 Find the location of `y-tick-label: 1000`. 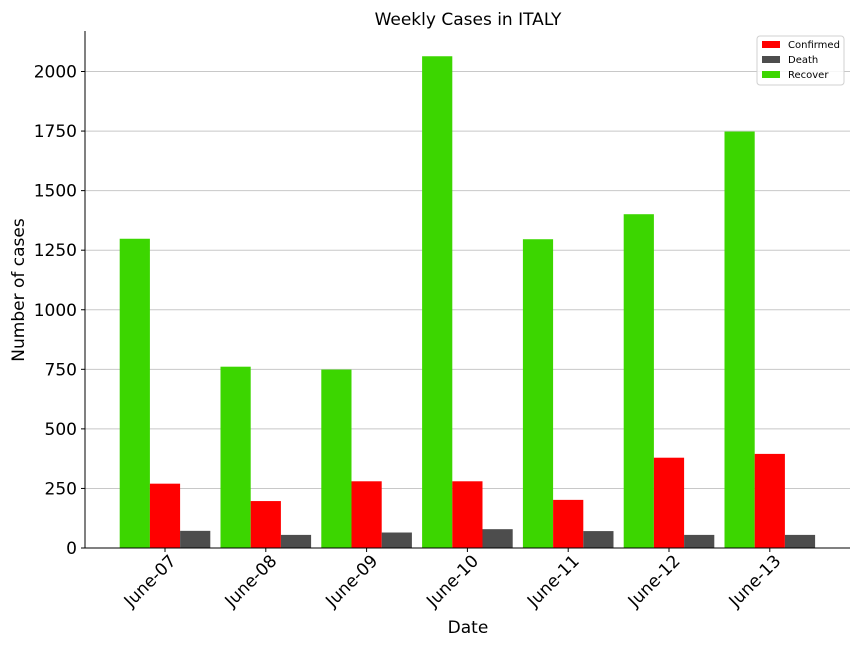

y-tick-label: 1000 is located at coordinates (55, 311).